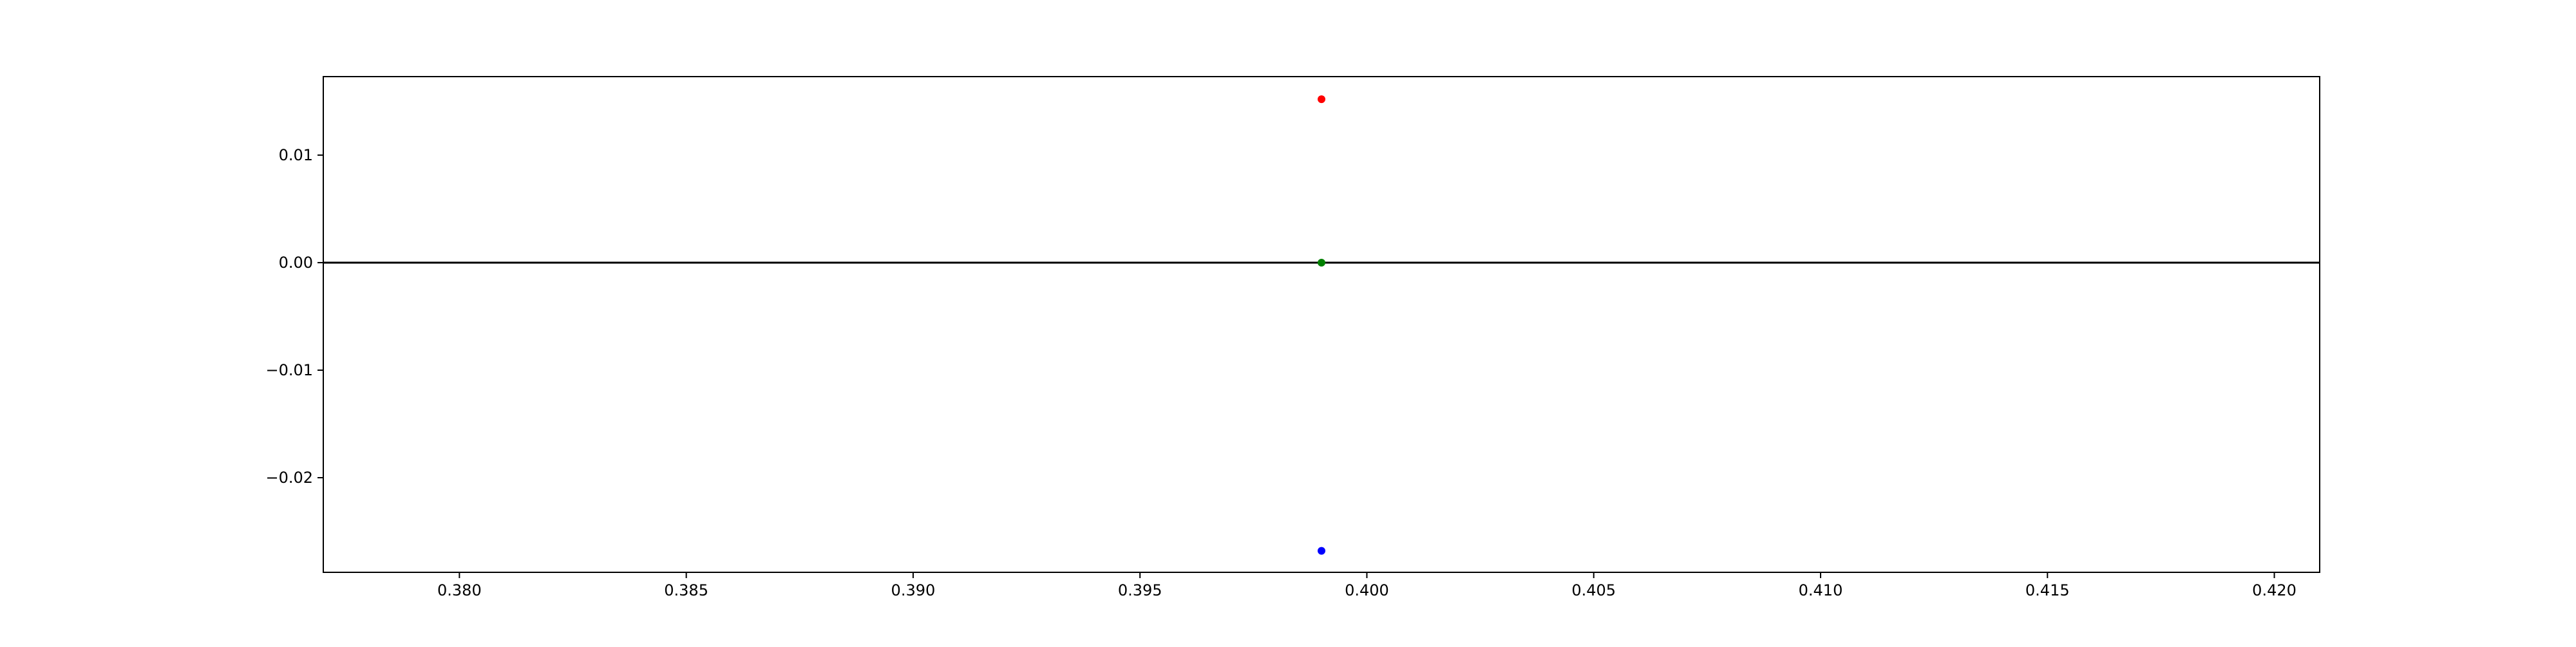 The image size is (2576, 647). I want to click on y-tick-label-1: 0.00, so click(296, 263).